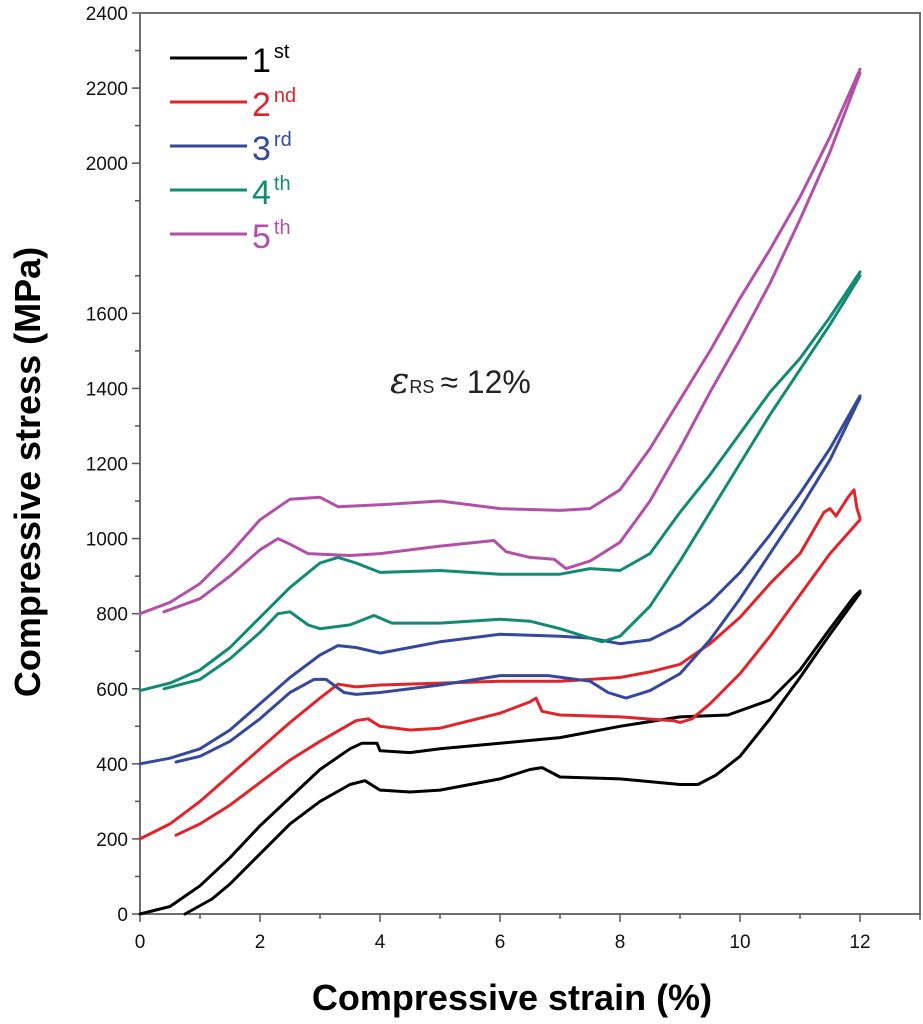 The image size is (923, 1024). What do you see at coordinates (261, 193) in the screenshot?
I see `legend-number: 4` at bounding box center [261, 193].